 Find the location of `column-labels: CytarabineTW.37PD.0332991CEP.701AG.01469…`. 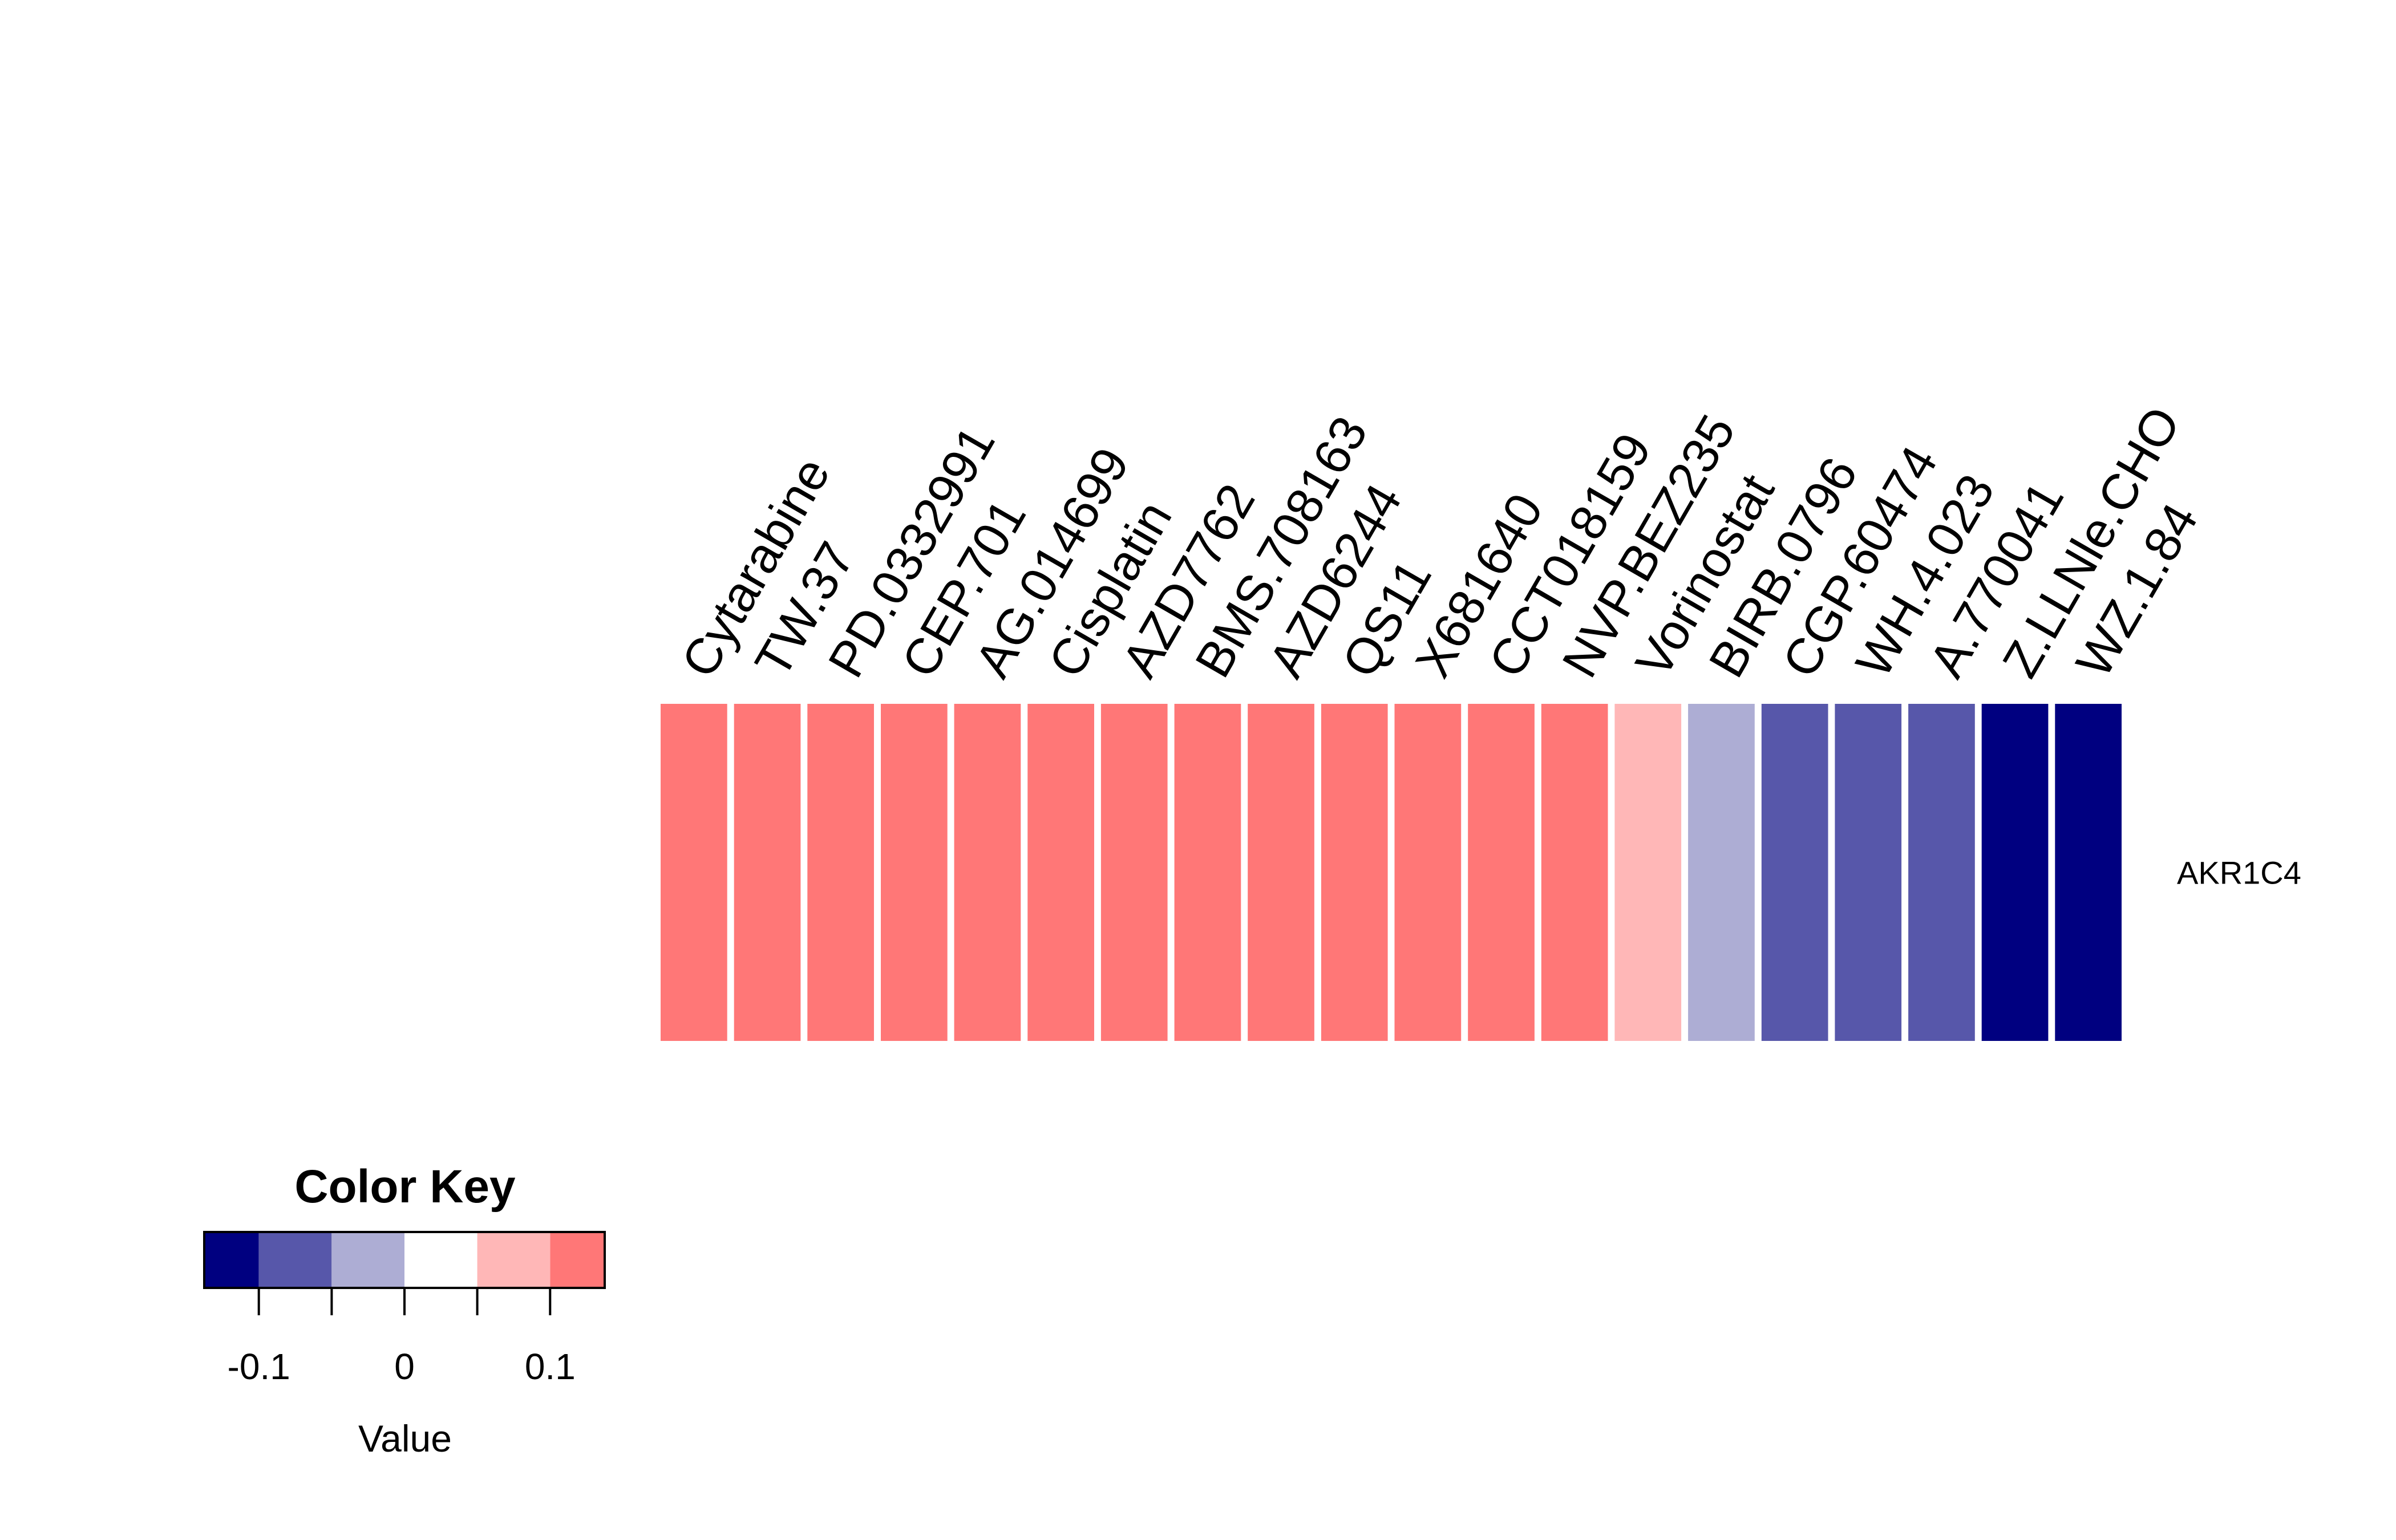

column-labels: CytarabineTW.37PD.0332991CEP.701AG.01469… is located at coordinates (1439, 542).